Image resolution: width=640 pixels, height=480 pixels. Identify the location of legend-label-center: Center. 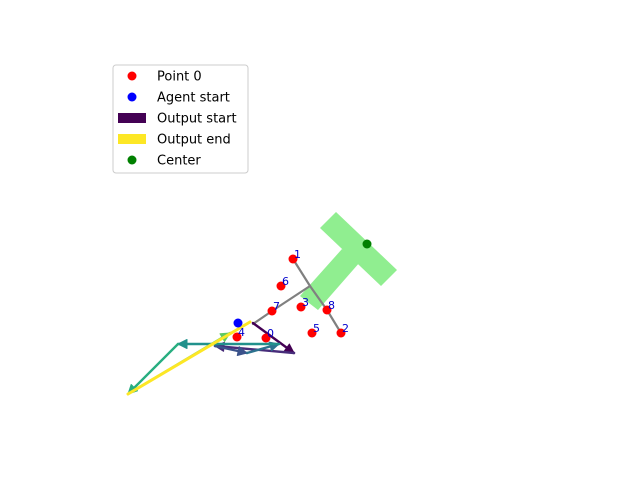
(179, 161).